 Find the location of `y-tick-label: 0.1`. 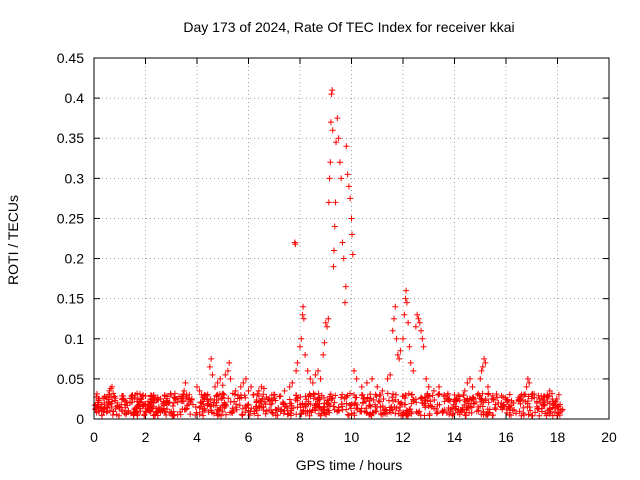

y-tick-label: 0.1 is located at coordinates (75, 339).